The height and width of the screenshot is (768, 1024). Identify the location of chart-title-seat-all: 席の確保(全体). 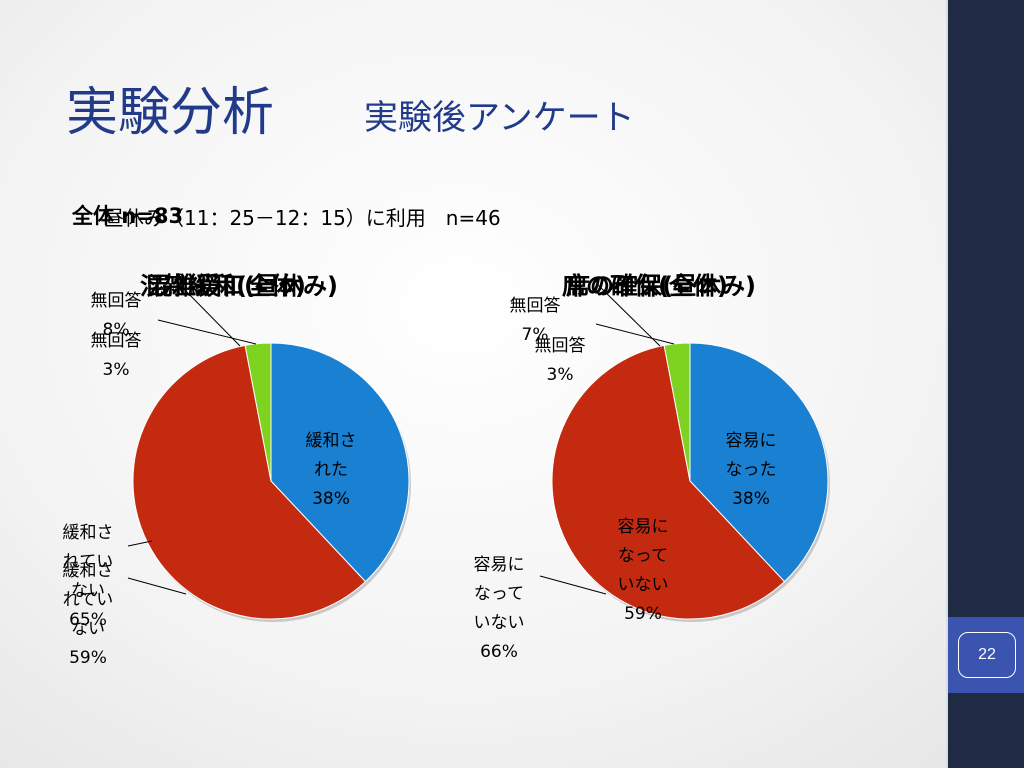
(645, 286).